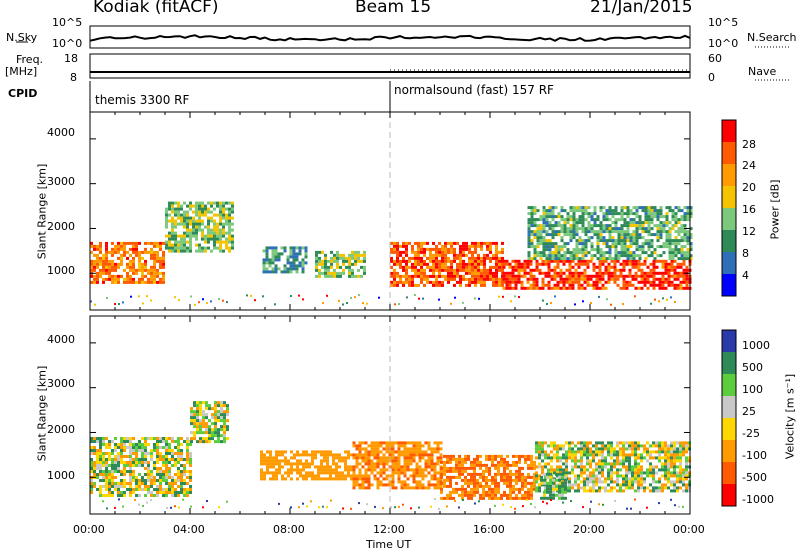 The height and width of the screenshot is (554, 800). I want to click on cpid-segment-label: normalsound (fast) 157 RF, so click(474, 90).